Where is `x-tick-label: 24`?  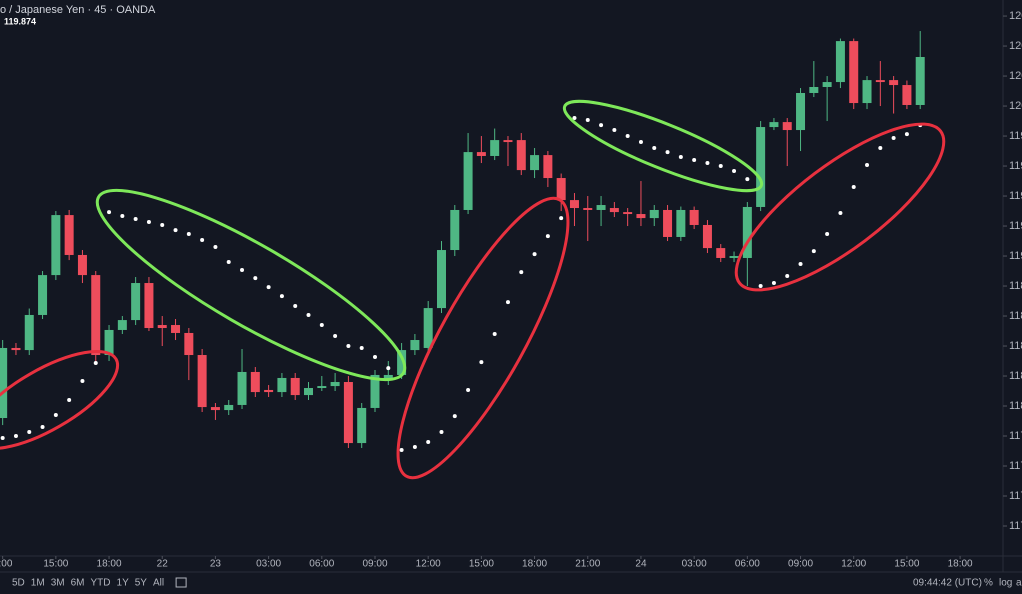
x-tick-label: 24 is located at coordinates (641, 564).